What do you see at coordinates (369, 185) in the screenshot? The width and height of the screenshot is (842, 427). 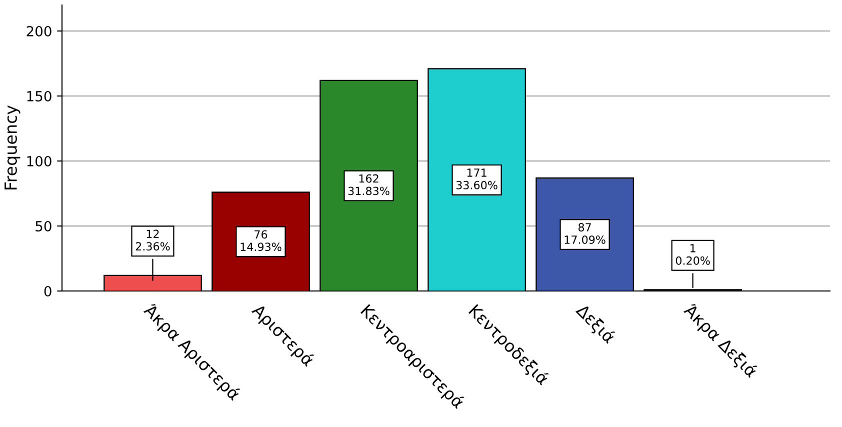 I see `data-label: 162 31.83%` at bounding box center [369, 185].